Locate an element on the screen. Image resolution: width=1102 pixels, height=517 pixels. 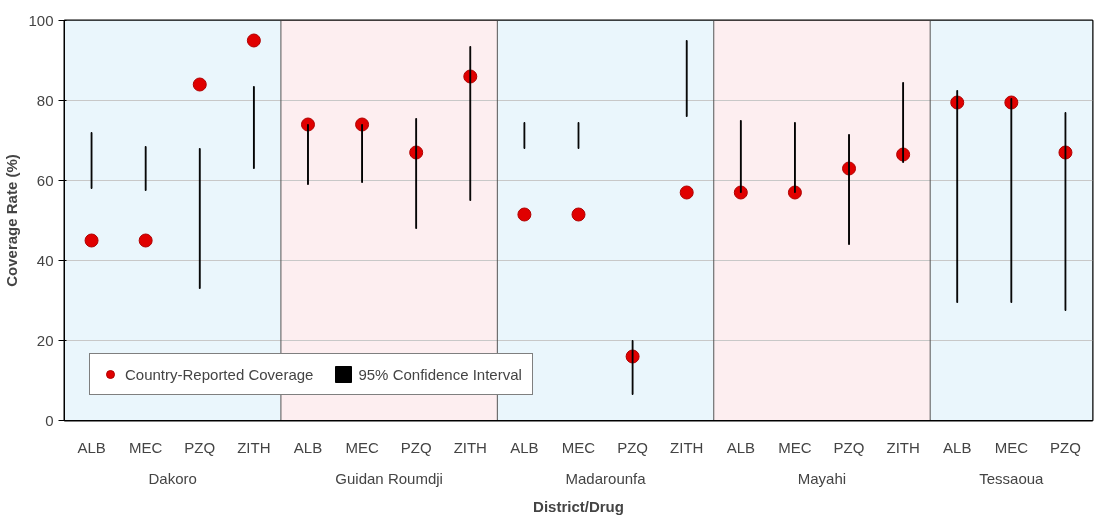
text: Madarounfa is located at coordinates (606, 478).